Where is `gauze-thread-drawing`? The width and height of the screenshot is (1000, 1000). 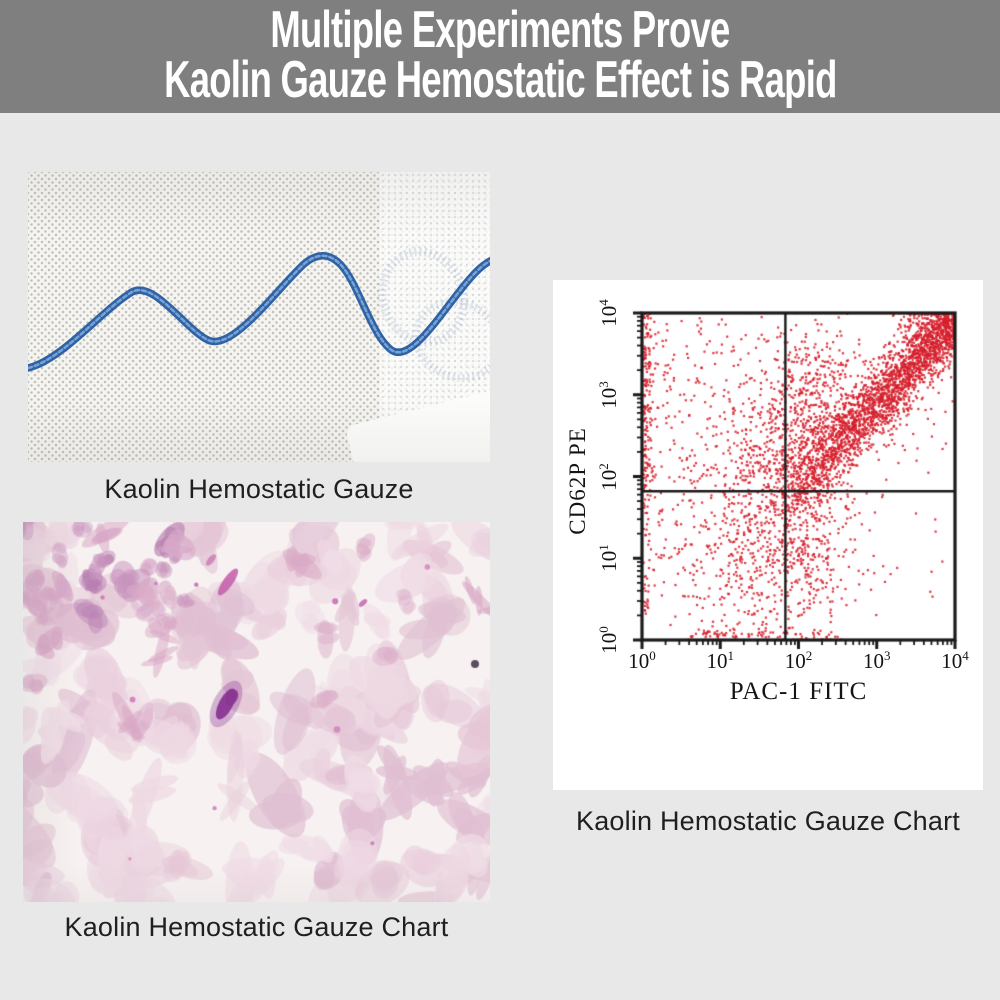
gauze-thread-drawing is located at coordinates (259, 315).